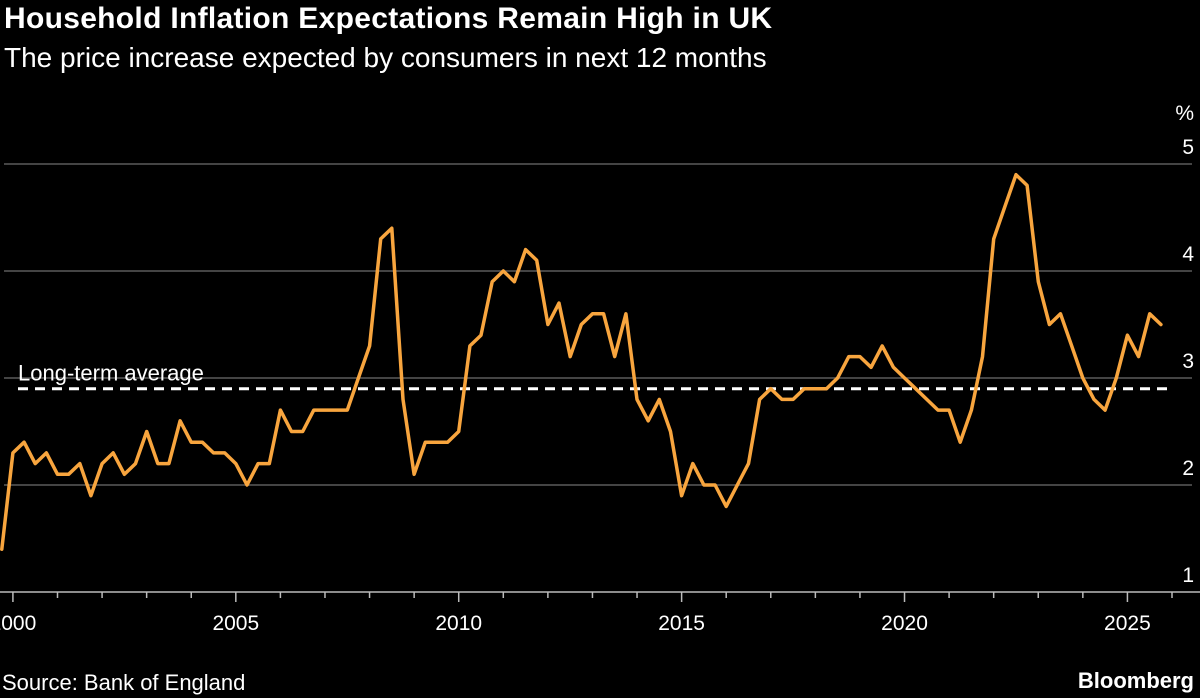 This screenshot has height=698, width=1200. Describe the element at coordinates (600, 613) in the screenshot. I see `x-axis: 2000 2005 2010 2015 2020 2025` at that location.